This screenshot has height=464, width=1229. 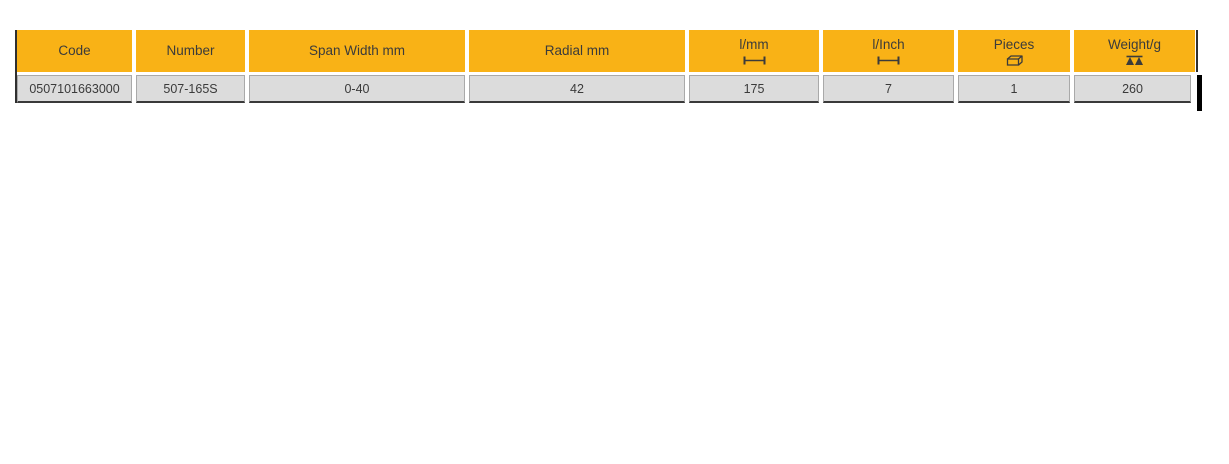 I want to click on column-header-label: Number, so click(x=190, y=50).